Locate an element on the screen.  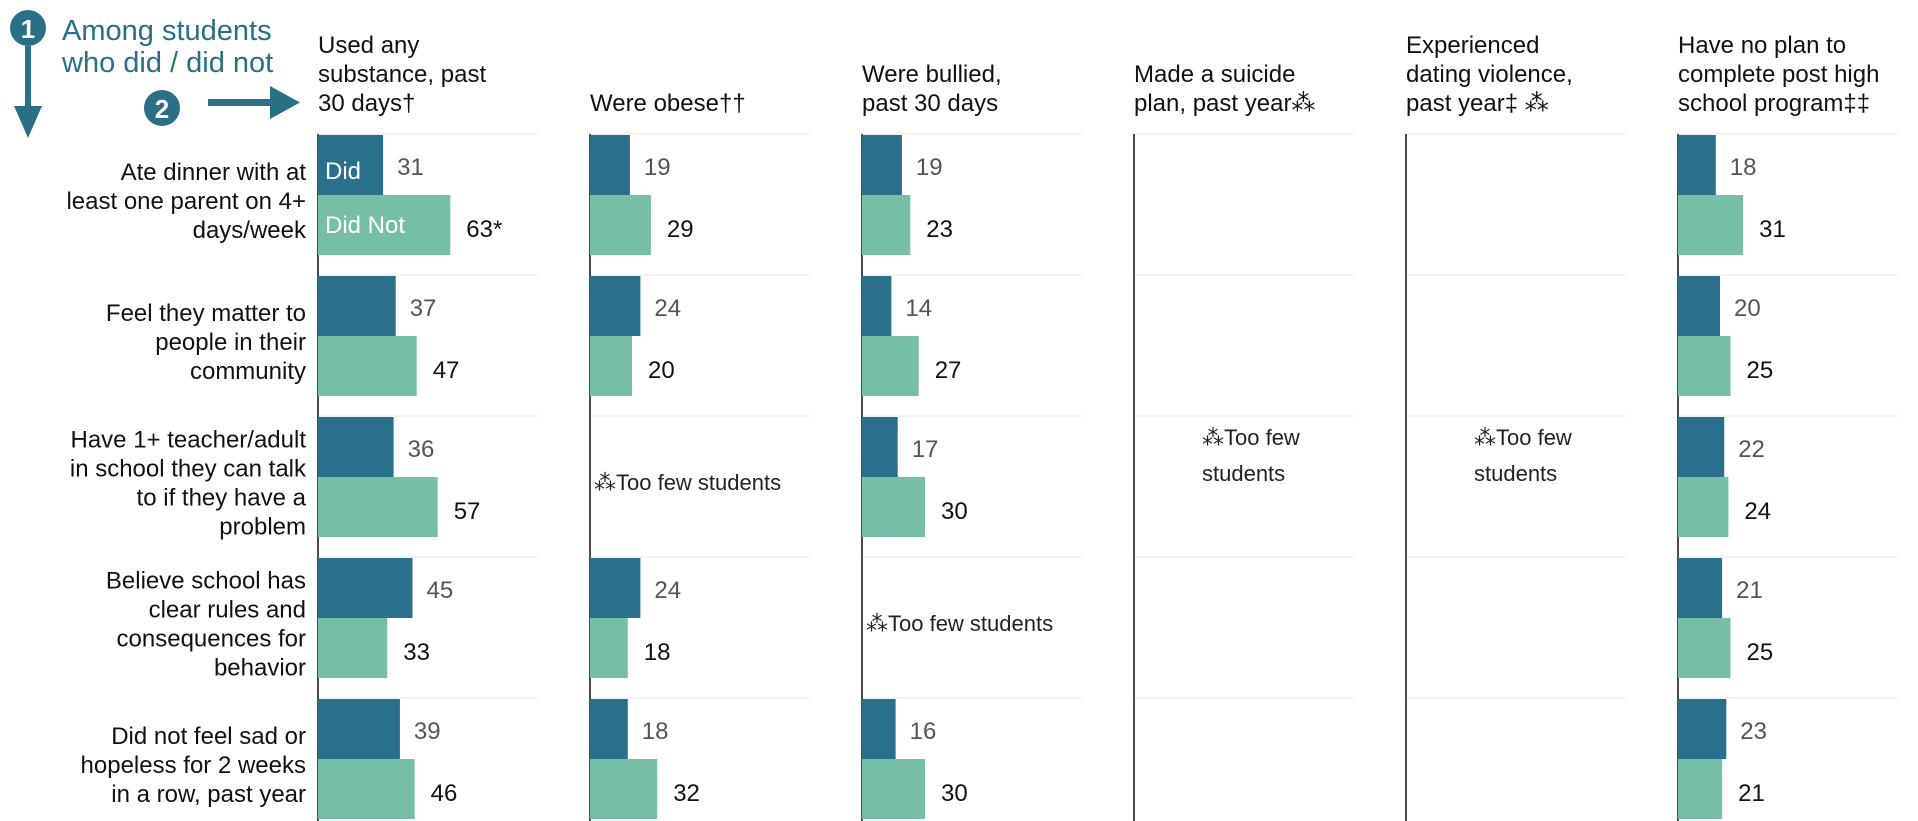
guide-title-line-1: Among students is located at coordinates (167, 31).